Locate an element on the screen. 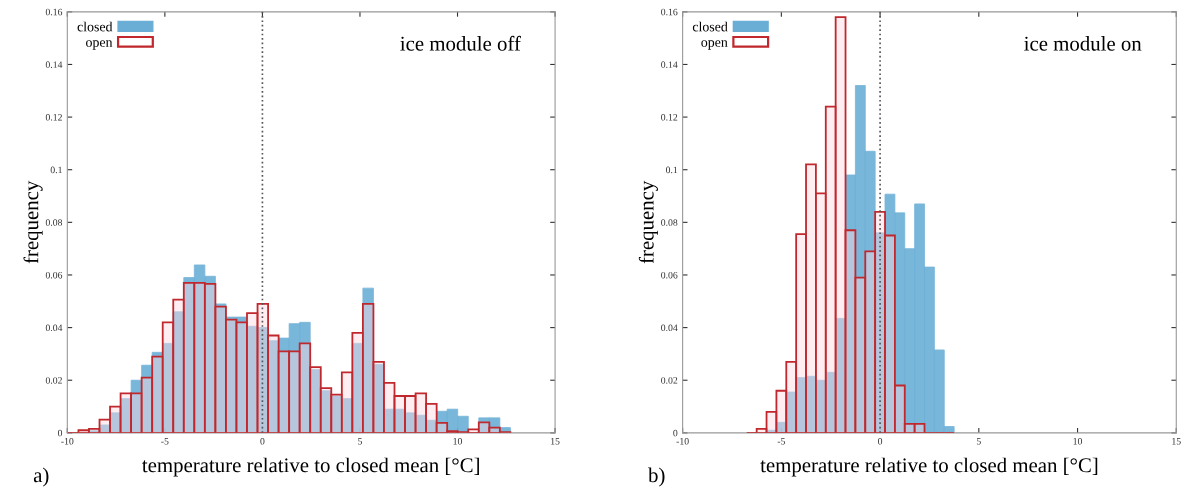 The image size is (1181, 493). annotation: ice module on is located at coordinates (1083, 43).